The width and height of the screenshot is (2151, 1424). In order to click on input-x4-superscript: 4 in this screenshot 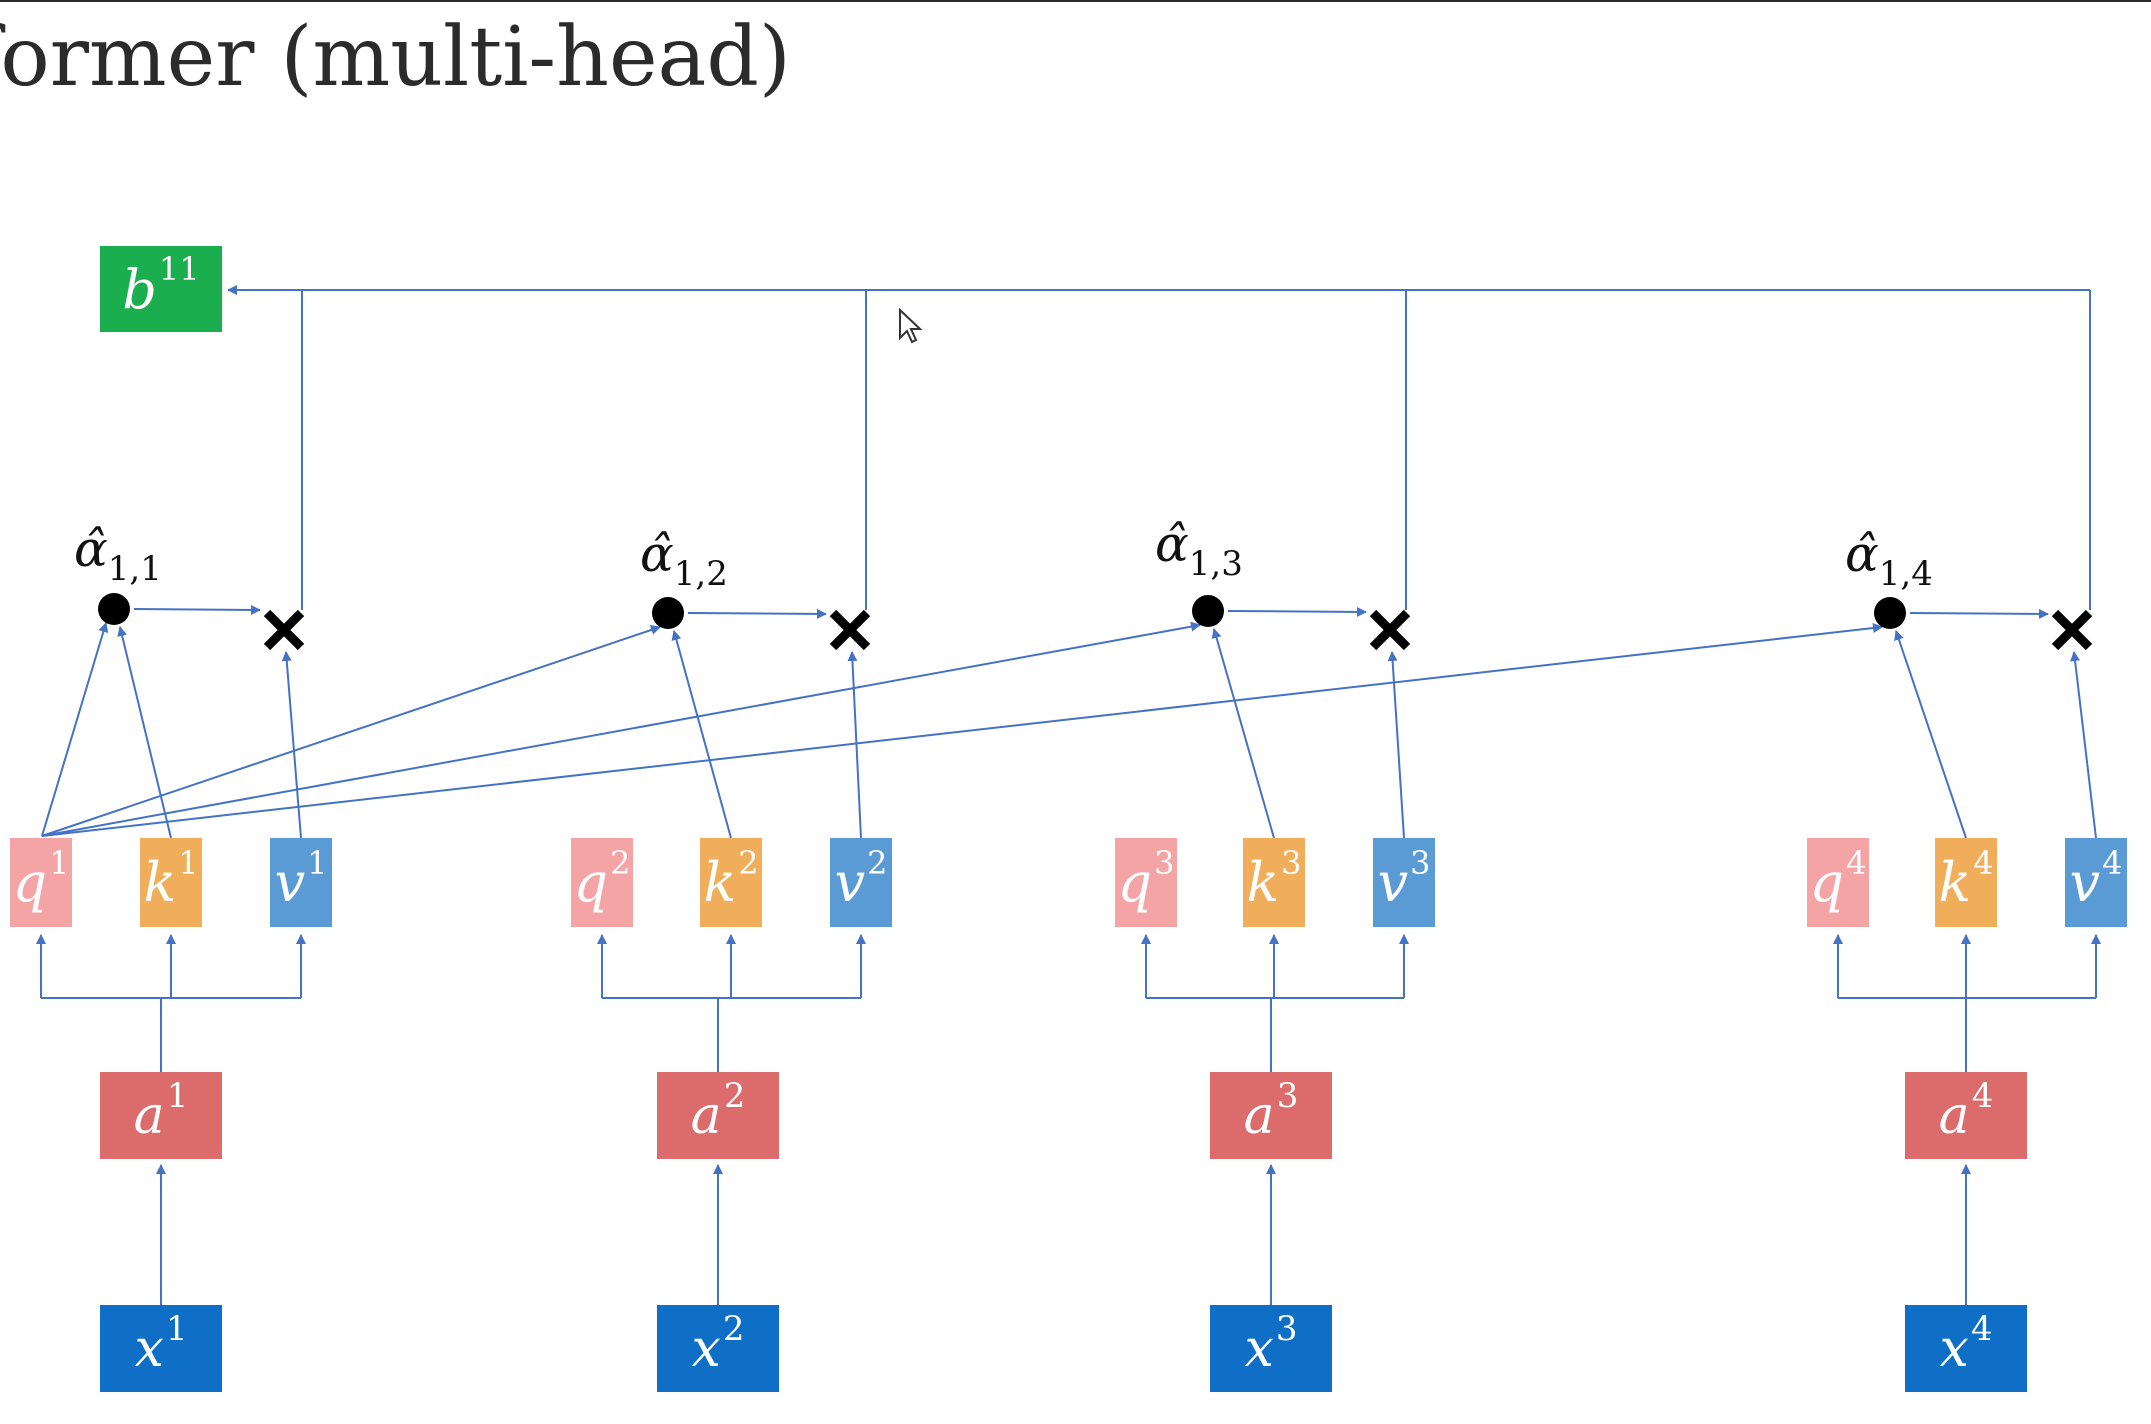, I will do `click(1981, 1328)`.